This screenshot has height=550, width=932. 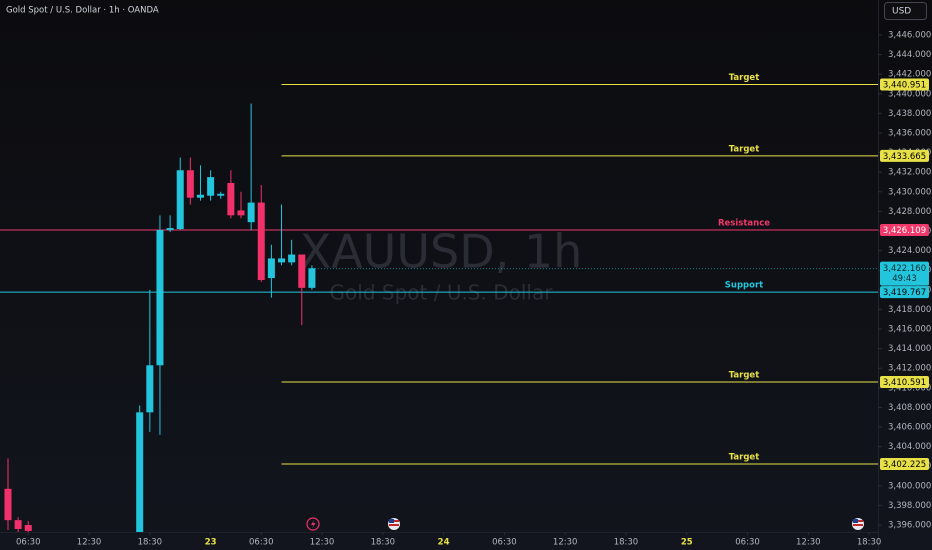 I want to click on y-tick-label: 3,442.000, so click(x=909, y=75).